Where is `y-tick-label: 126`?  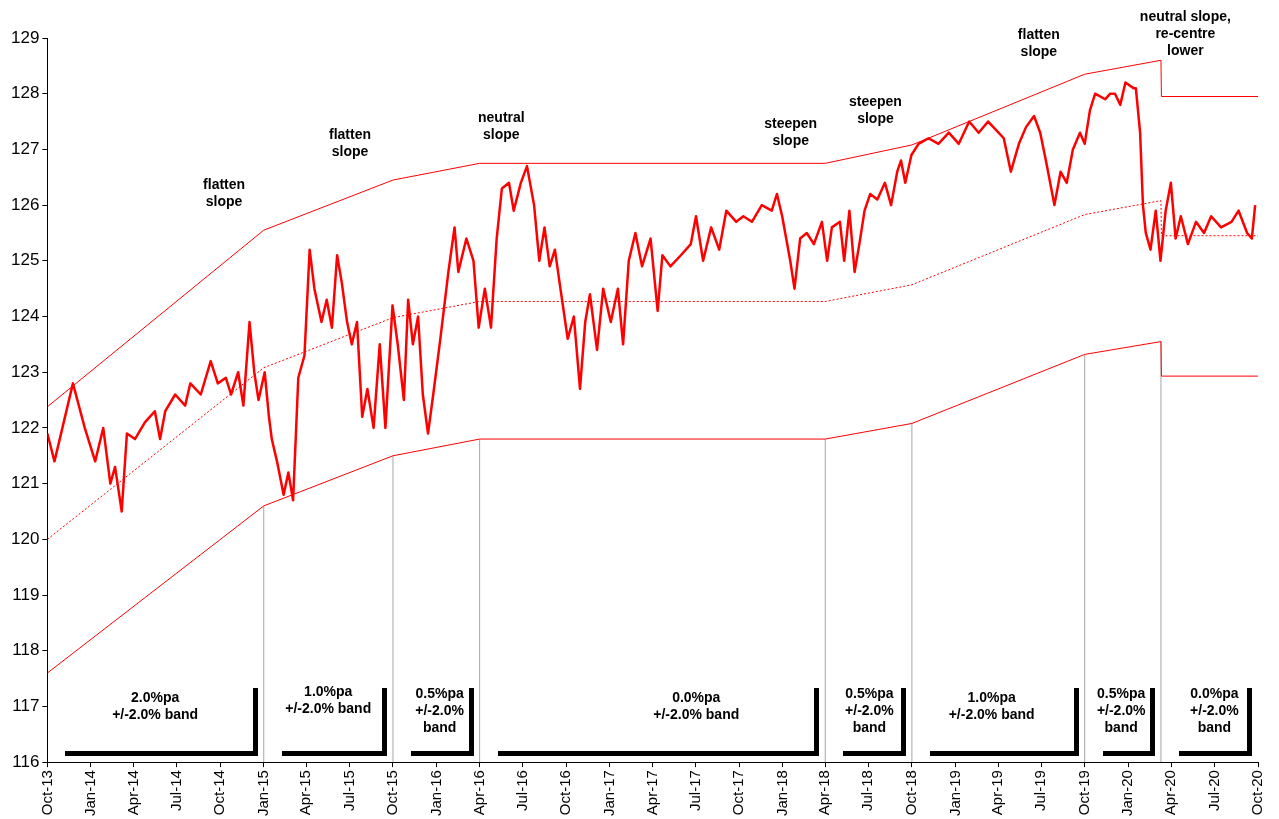 y-tick-label: 126 is located at coordinates (25, 204).